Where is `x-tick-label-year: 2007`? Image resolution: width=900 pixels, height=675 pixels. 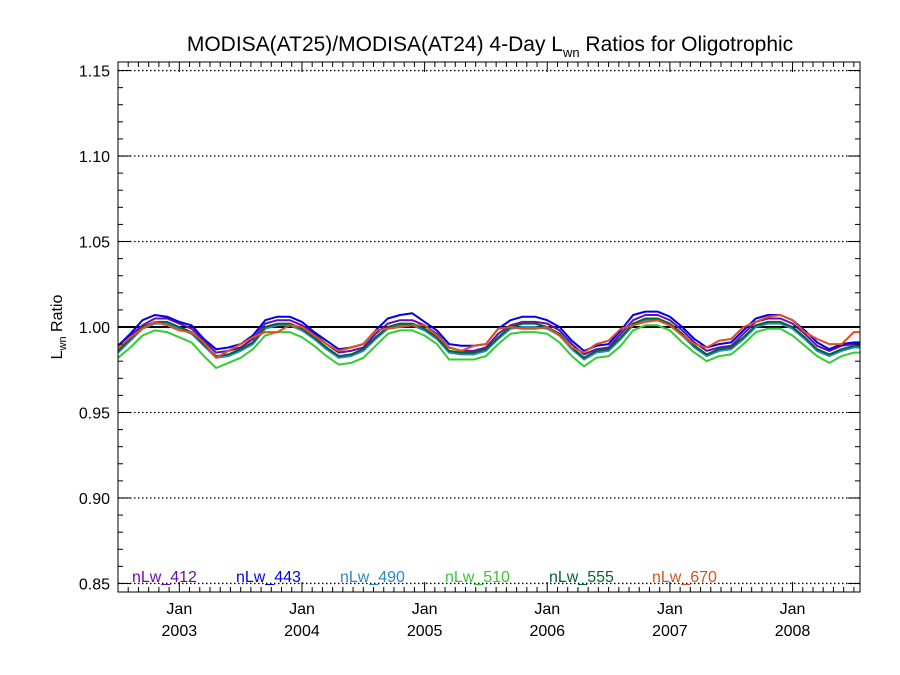
x-tick-label-year: 2007 is located at coordinates (670, 631).